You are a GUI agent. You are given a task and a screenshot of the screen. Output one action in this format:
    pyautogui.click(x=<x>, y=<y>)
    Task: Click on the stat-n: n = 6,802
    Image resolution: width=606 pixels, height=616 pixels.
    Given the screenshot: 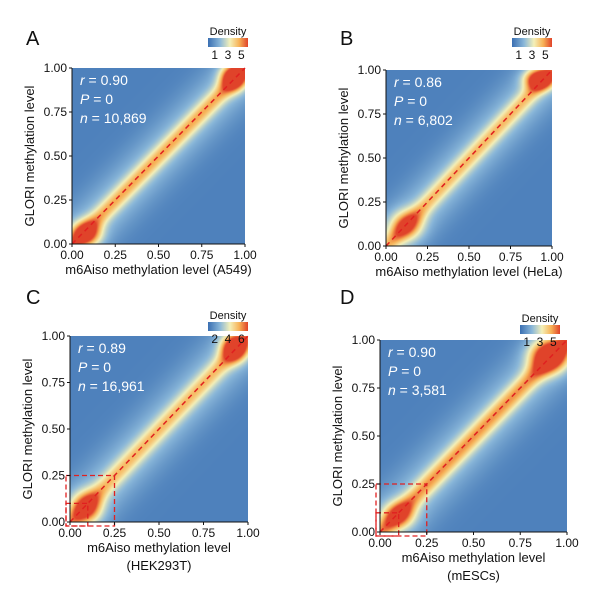 What is the action you would take?
    pyautogui.click(x=423, y=120)
    